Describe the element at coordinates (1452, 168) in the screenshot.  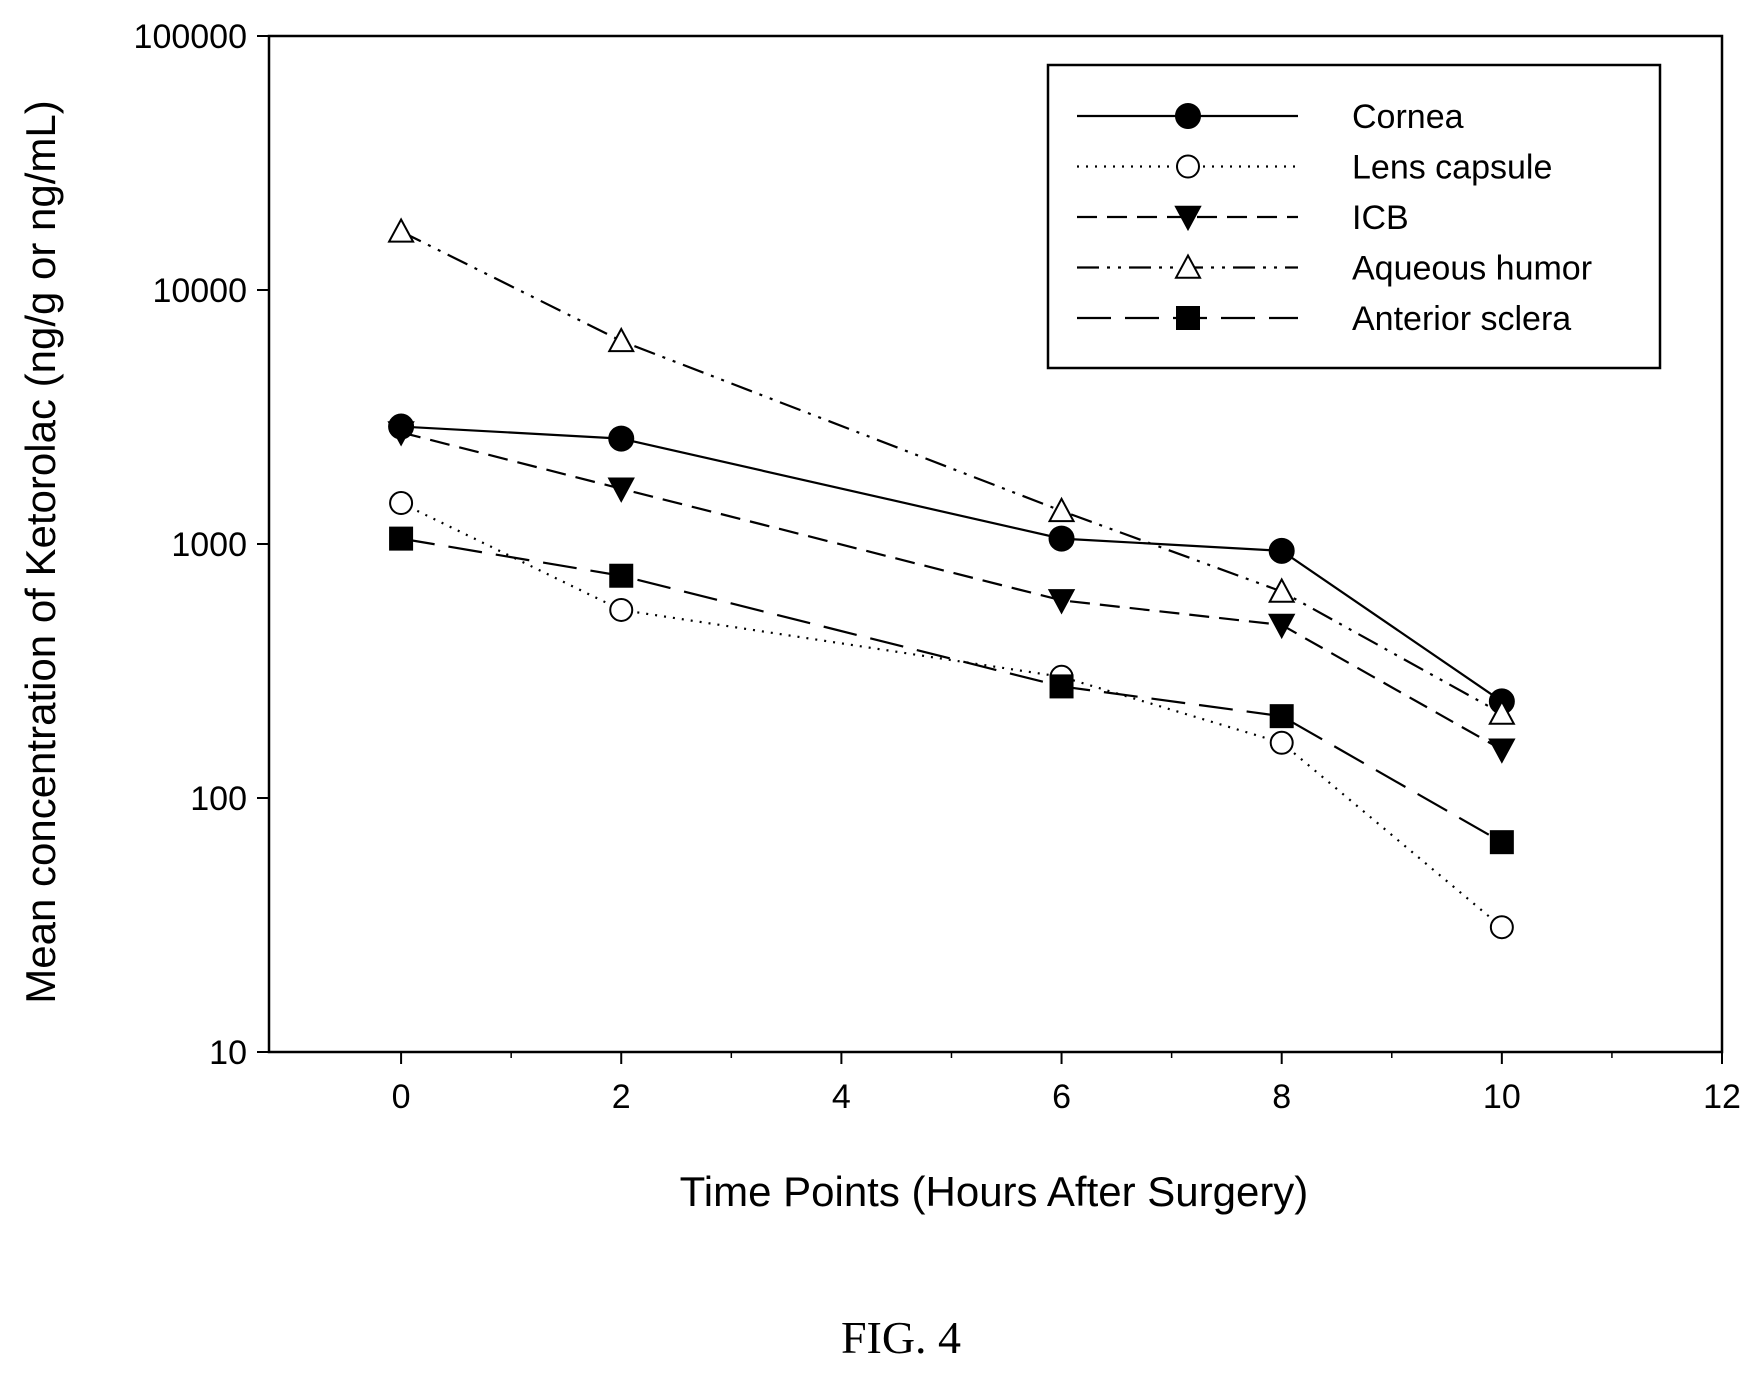
I see `legend-label: Lens capsule` at that location.